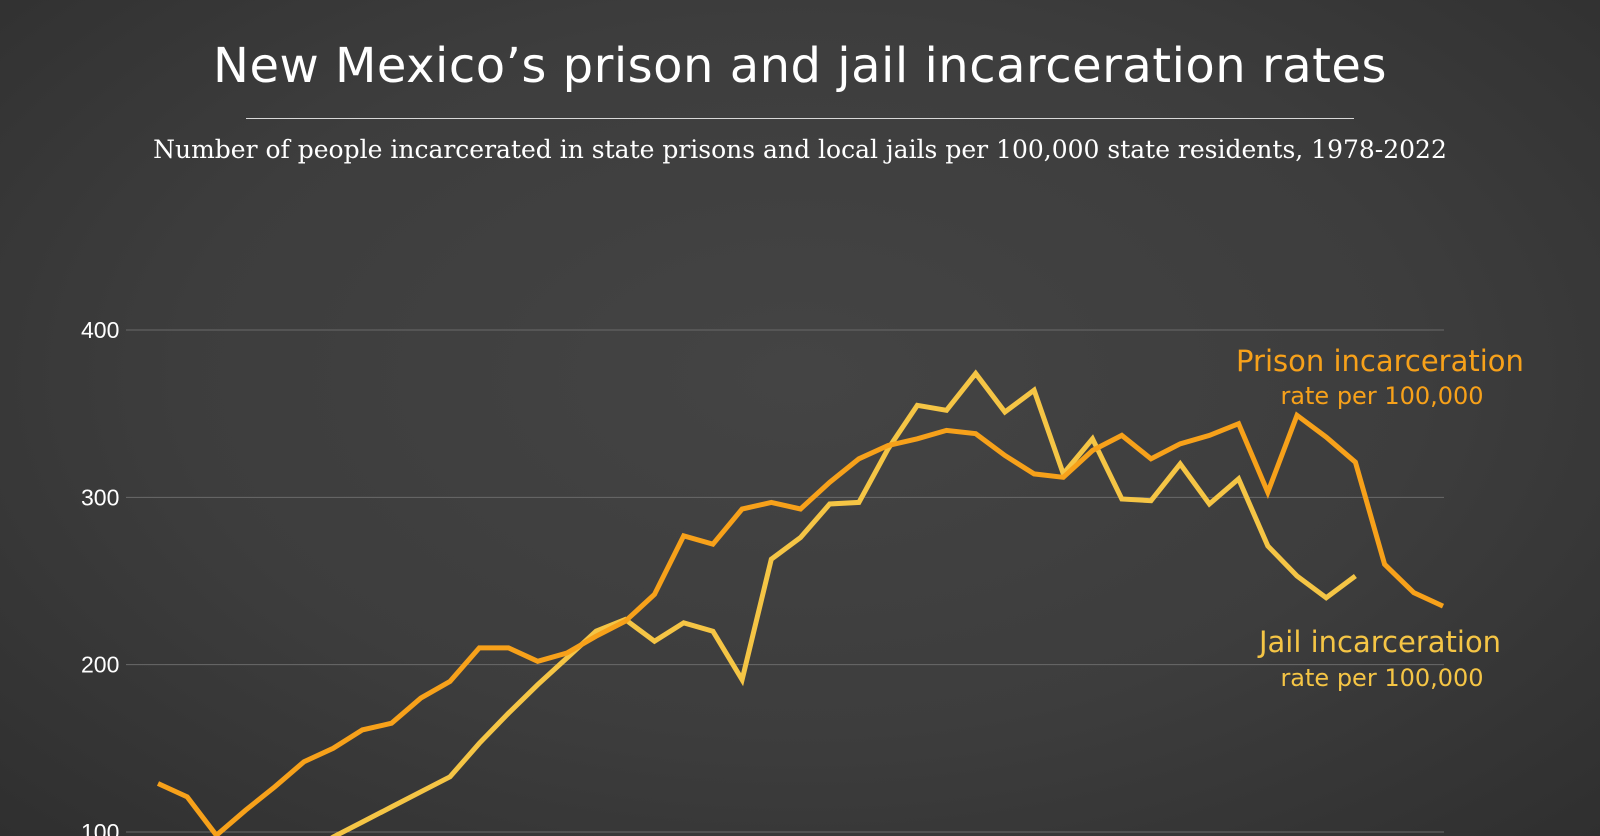  What do you see at coordinates (100, 576) in the screenshot?
I see `y-axis-ticks: 400 300 200 100` at bounding box center [100, 576].